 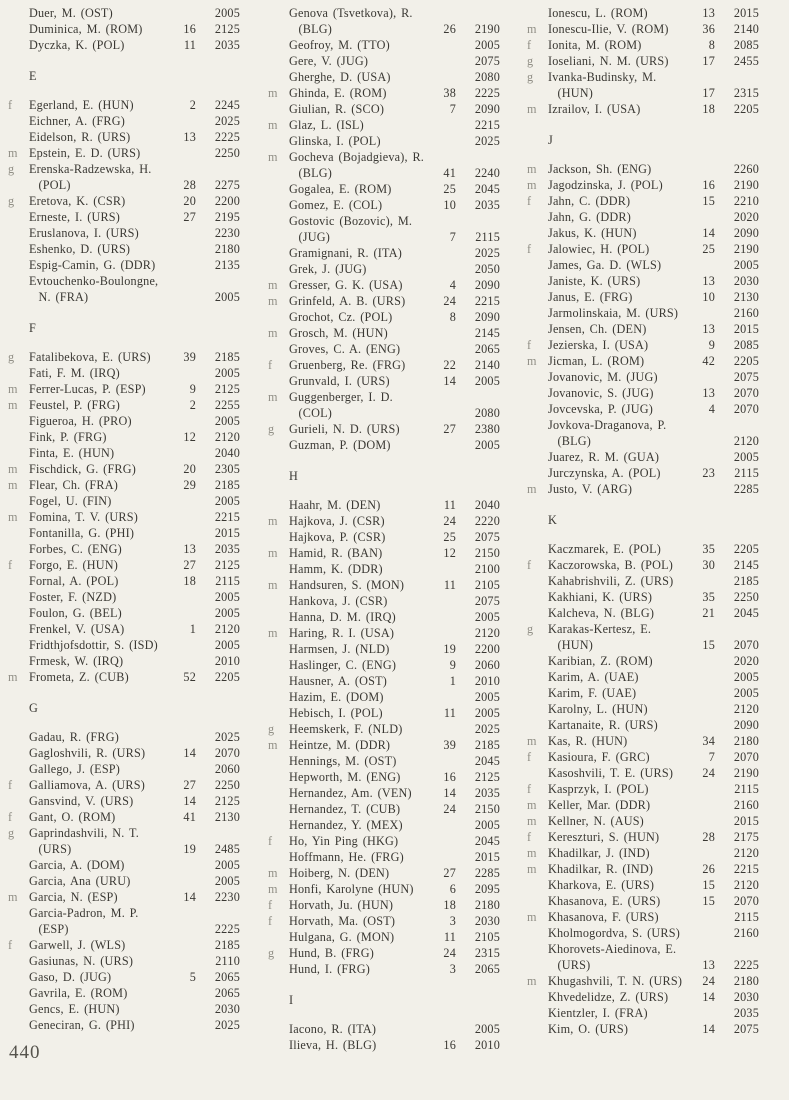 What do you see at coordinates (746, 297) in the screenshot?
I see `player-rating: 2130` at bounding box center [746, 297].